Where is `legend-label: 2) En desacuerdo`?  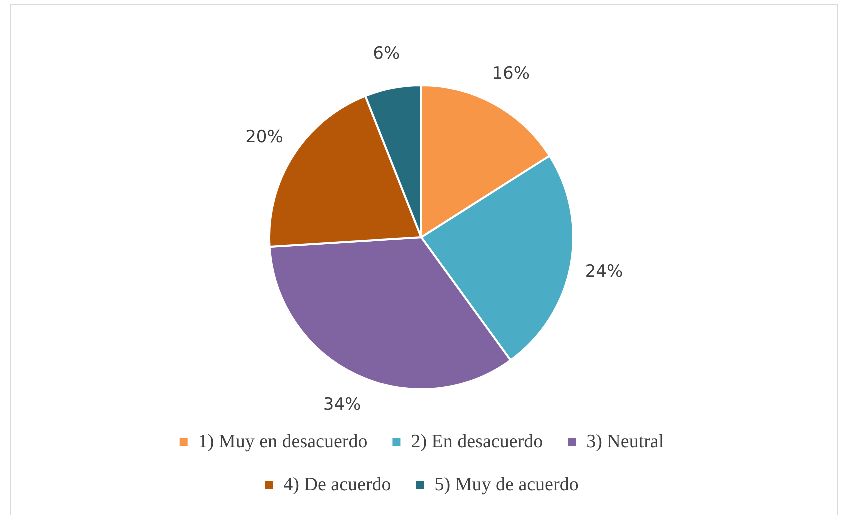 legend-label: 2) En desacuerdo is located at coordinates (477, 441).